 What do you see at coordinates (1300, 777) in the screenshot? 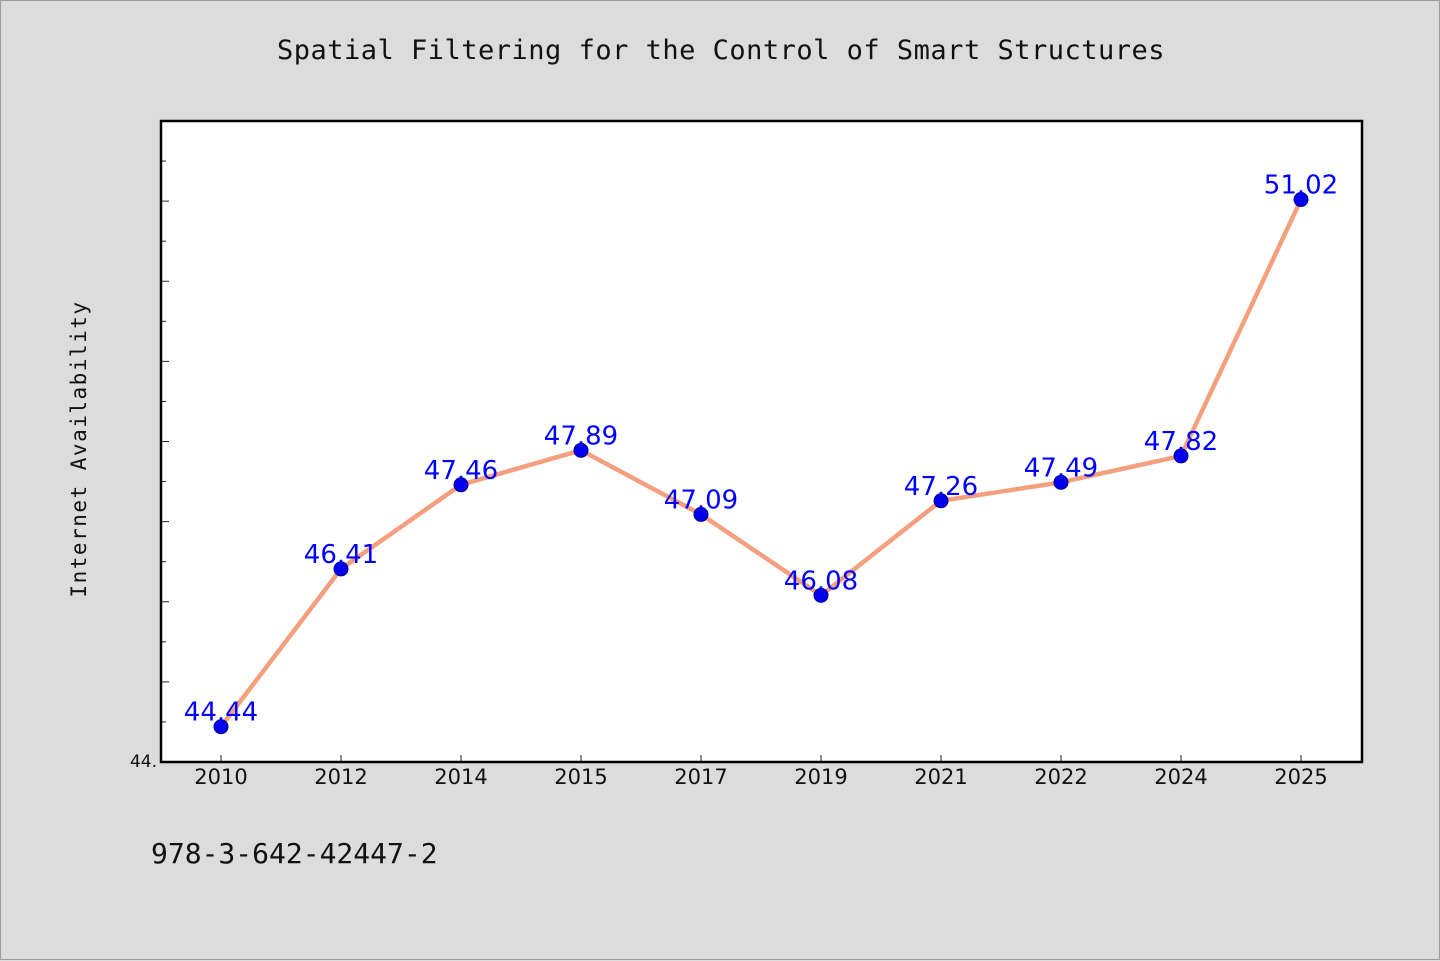
I see `x-tick-label: 2025` at bounding box center [1300, 777].